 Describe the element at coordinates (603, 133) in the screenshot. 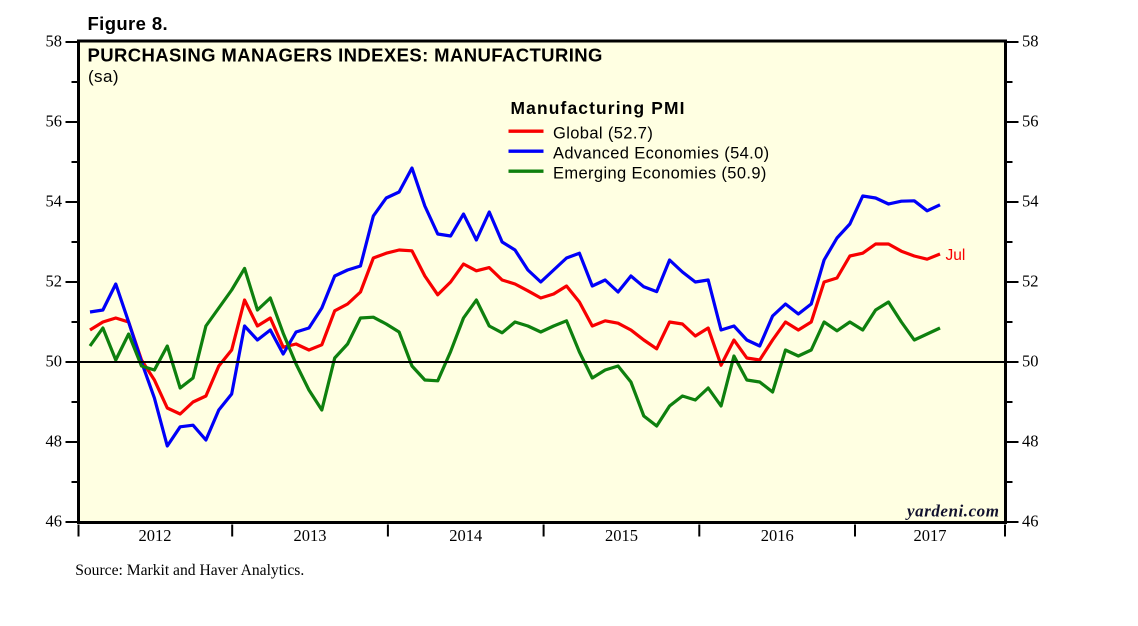

I see `svg-text: Global (52.7)` at that location.